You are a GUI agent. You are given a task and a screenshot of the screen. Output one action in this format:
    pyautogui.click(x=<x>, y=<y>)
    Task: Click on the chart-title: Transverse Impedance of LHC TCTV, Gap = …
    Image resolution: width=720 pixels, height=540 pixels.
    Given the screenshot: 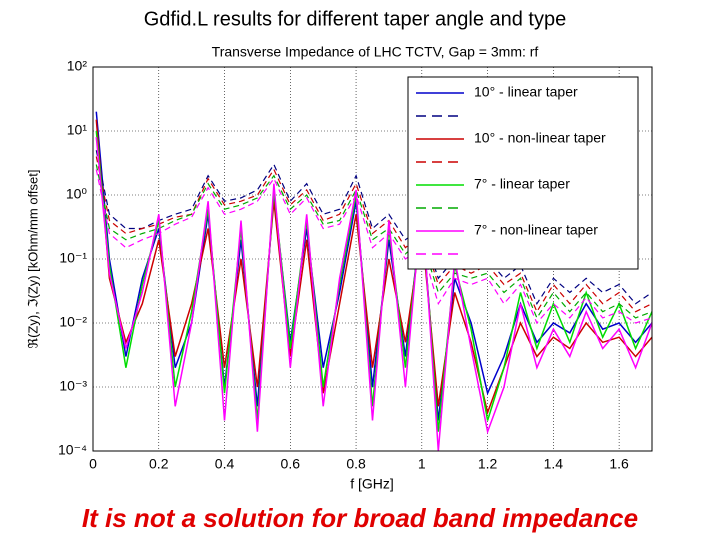 What is the action you would take?
    pyautogui.click(x=375, y=52)
    